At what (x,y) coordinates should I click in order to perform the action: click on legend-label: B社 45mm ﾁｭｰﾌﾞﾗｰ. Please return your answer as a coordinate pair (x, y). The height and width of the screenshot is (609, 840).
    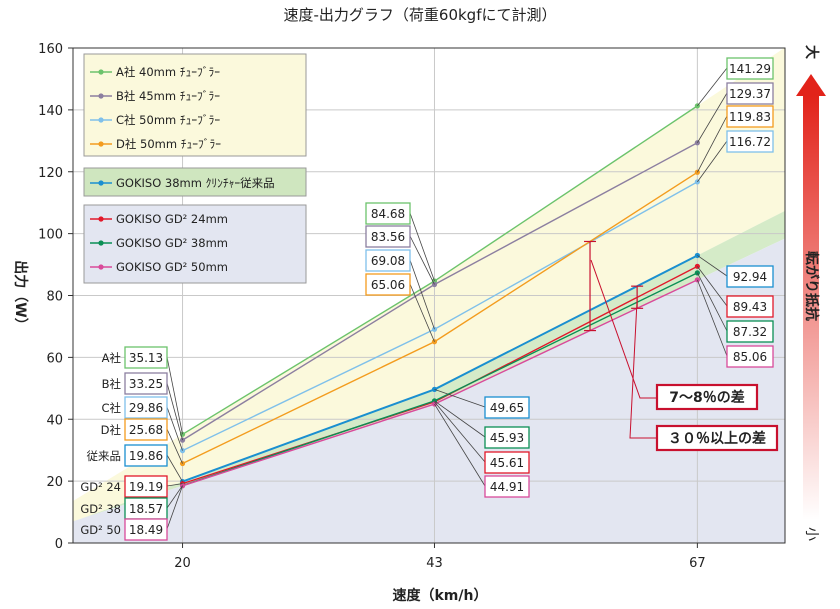
    Looking at the image, I should click on (168, 96).